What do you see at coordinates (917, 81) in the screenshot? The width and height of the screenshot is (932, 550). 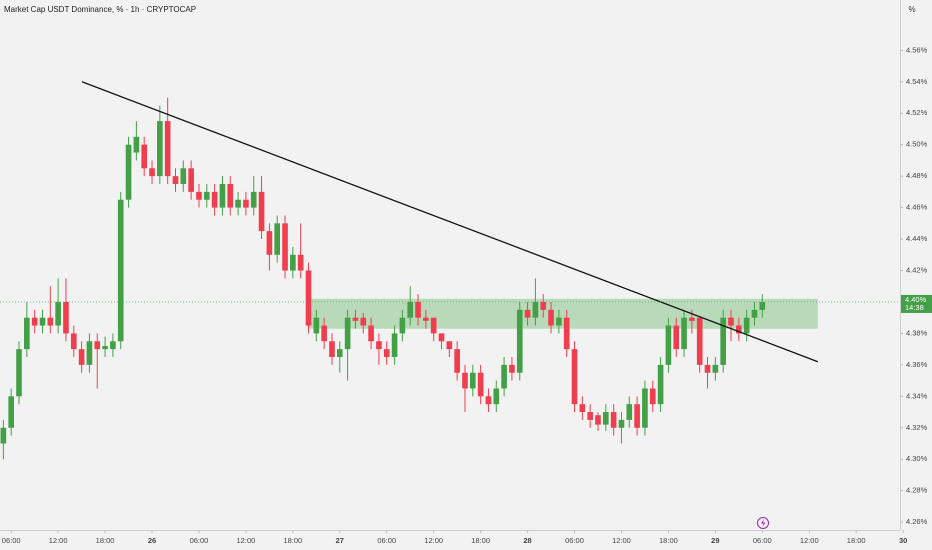 I see `y-tick-label: 4.54%` at bounding box center [917, 81].